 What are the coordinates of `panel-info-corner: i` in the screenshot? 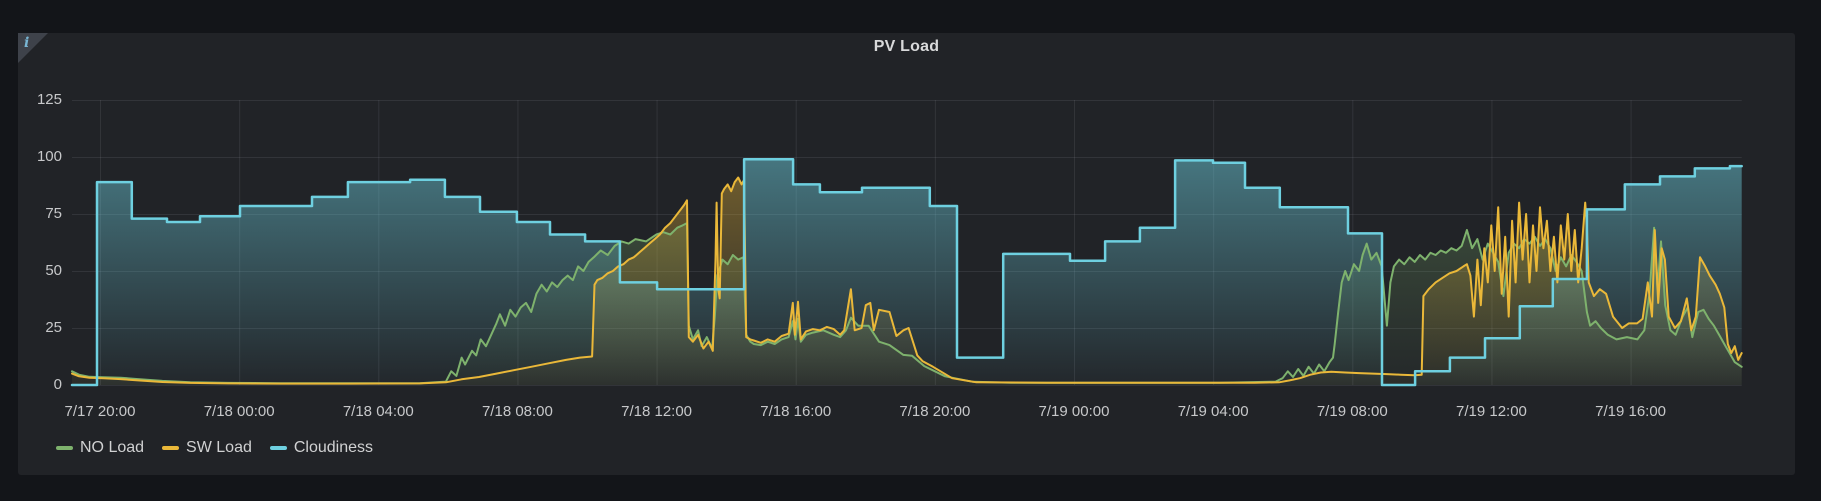 It's located at (33, 48).